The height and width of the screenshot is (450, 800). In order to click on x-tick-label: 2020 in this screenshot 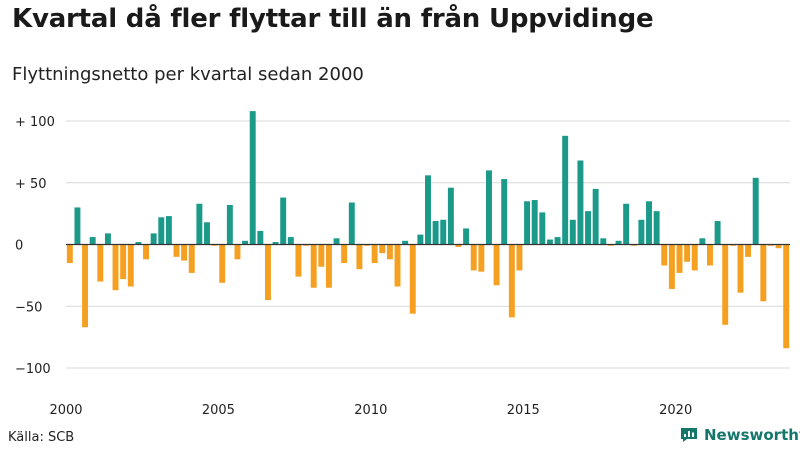, I will do `click(675, 410)`.